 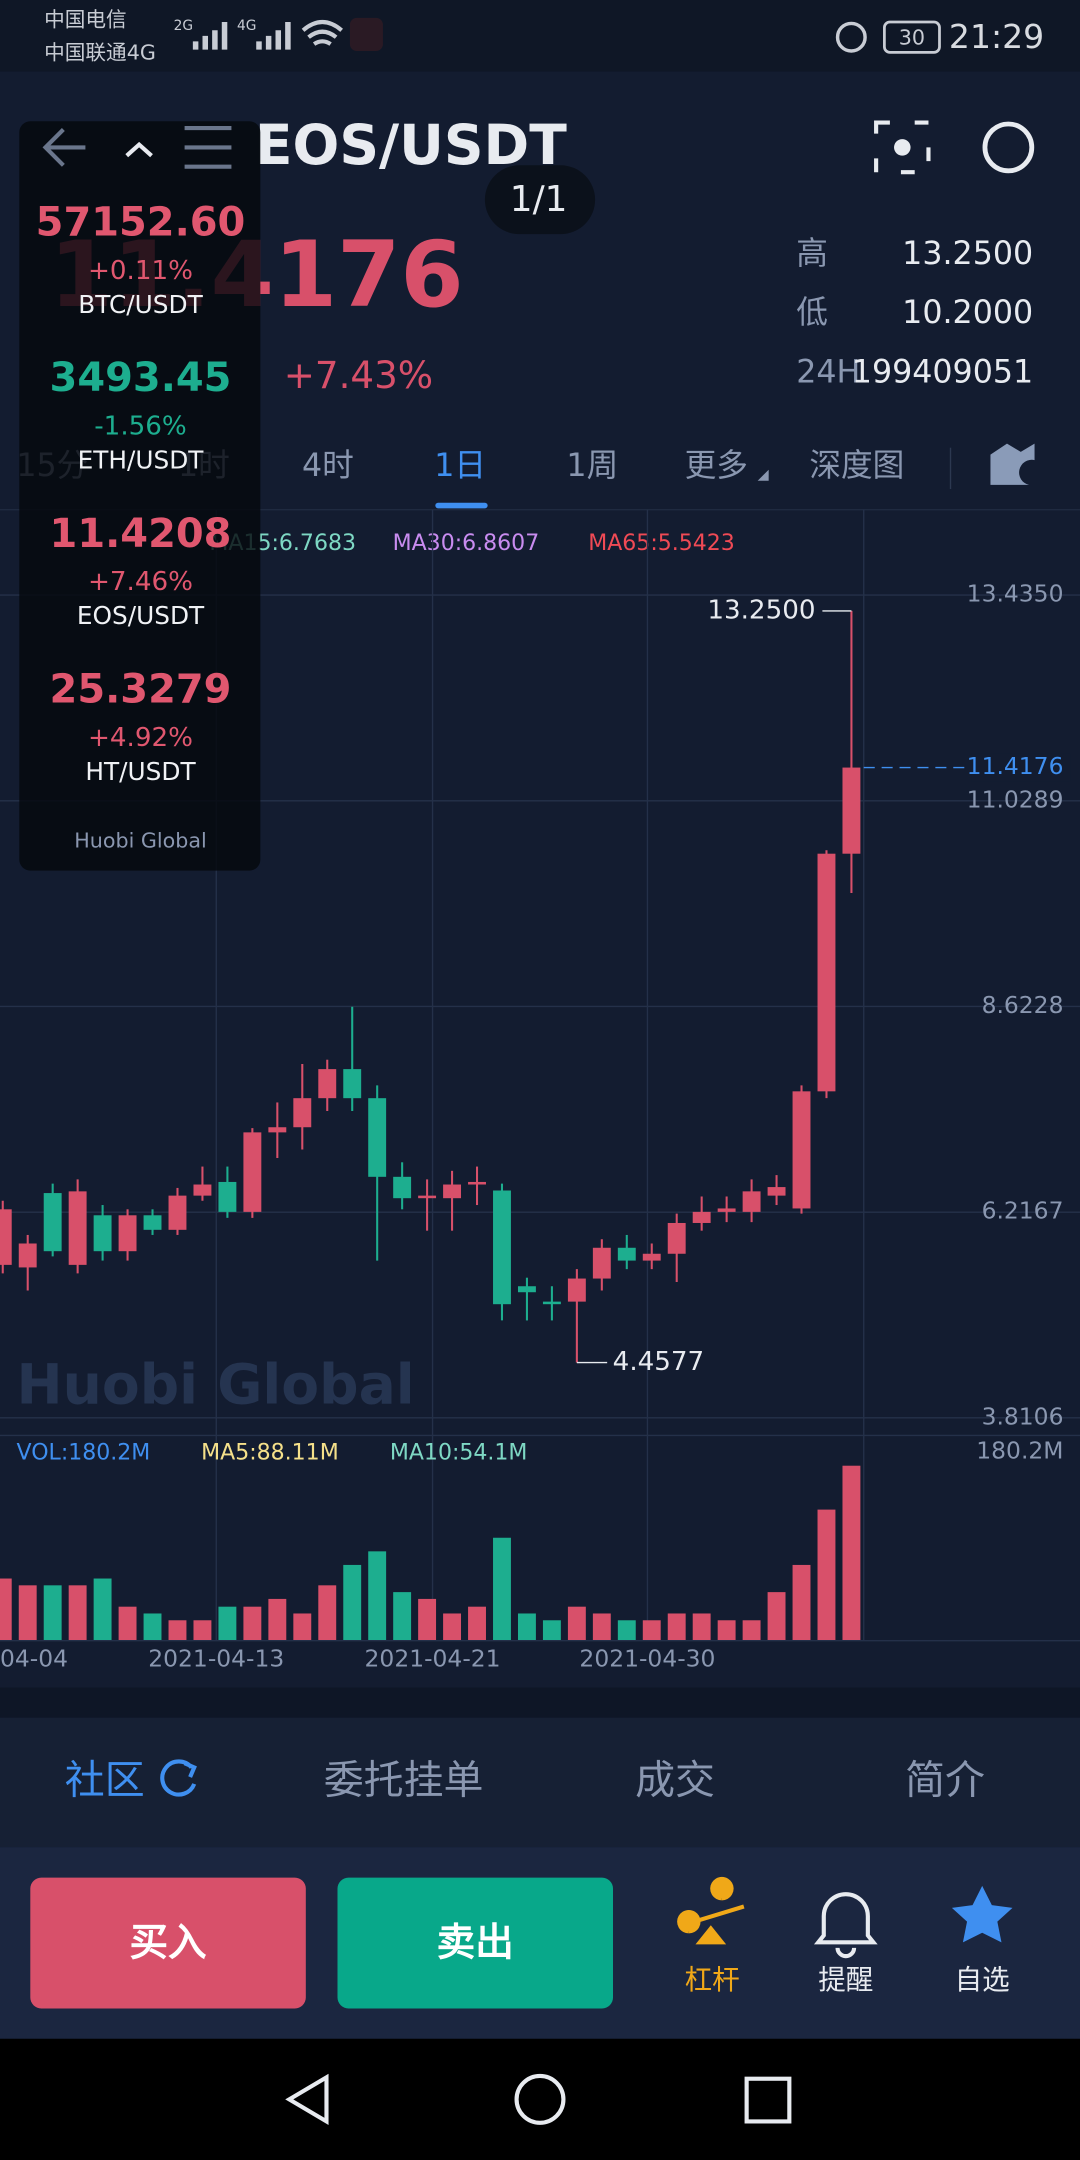 I want to click on period-tab: 更多, so click(x=716, y=466).